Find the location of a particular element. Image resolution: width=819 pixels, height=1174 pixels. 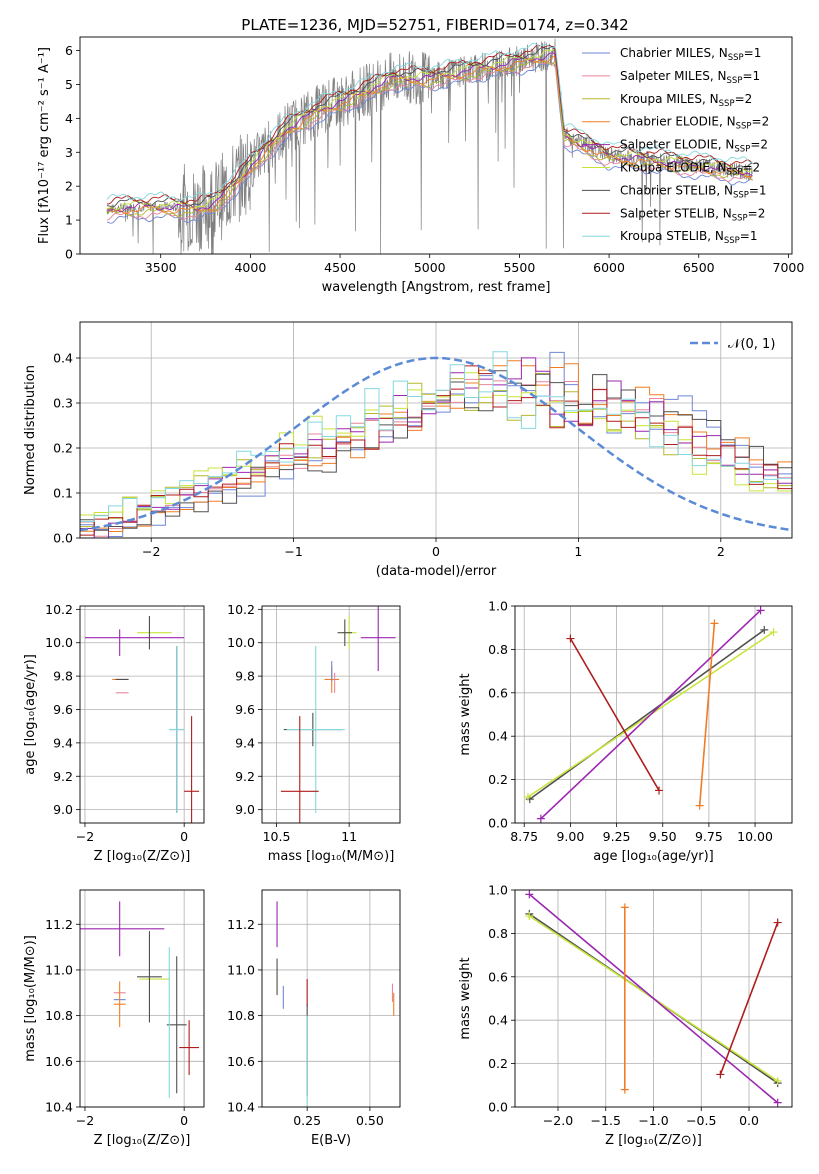

z_vs_weight-xtick-label: −0.5 is located at coordinates (701, 1120).